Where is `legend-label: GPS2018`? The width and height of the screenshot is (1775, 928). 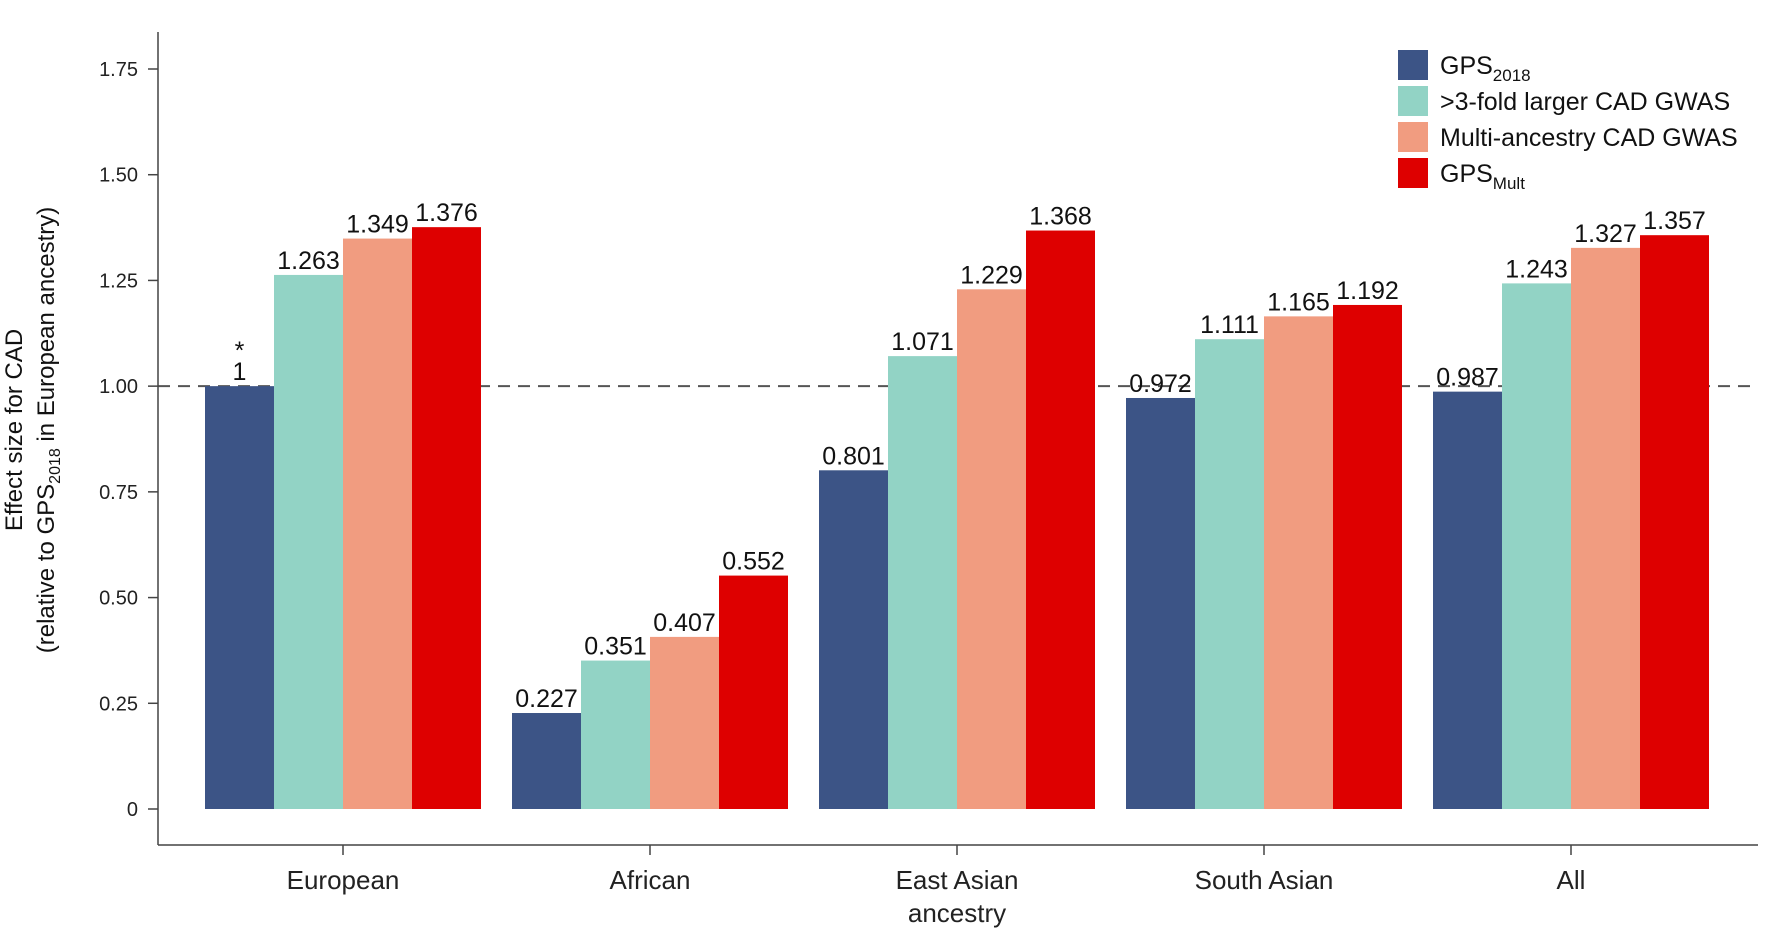 legend-label: GPS2018 is located at coordinates (1485, 68).